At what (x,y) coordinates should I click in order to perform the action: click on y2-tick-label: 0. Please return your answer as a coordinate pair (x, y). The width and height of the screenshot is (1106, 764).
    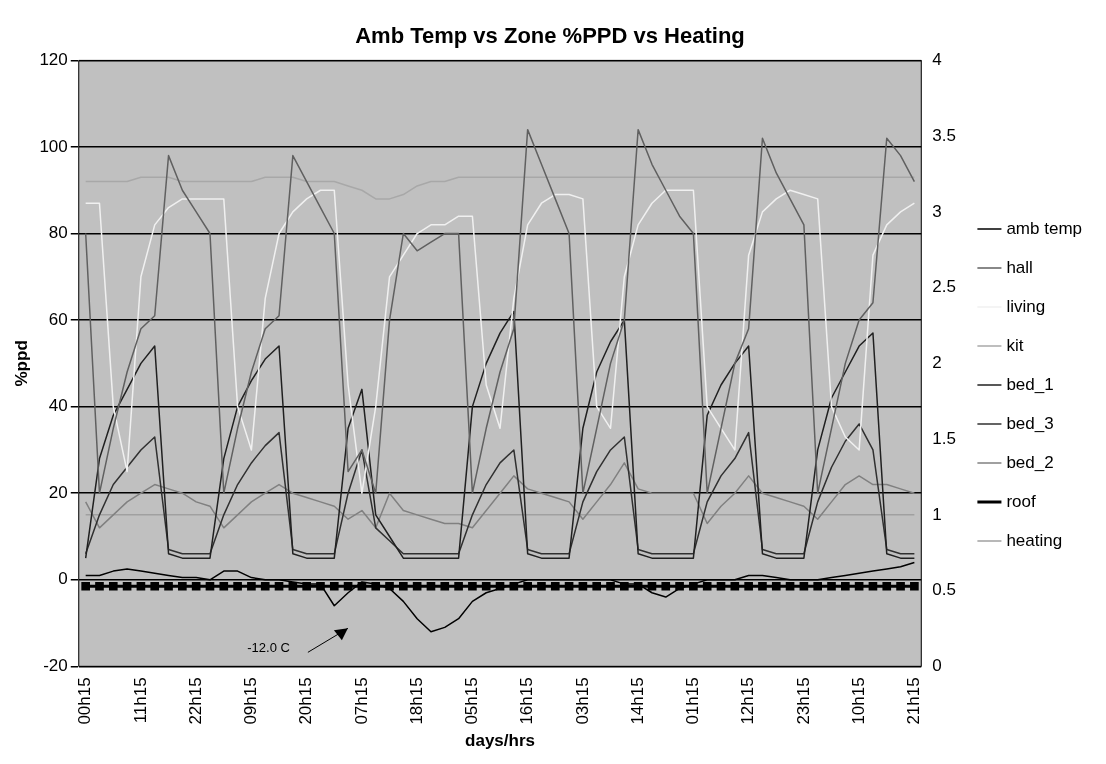
    Looking at the image, I should click on (937, 666).